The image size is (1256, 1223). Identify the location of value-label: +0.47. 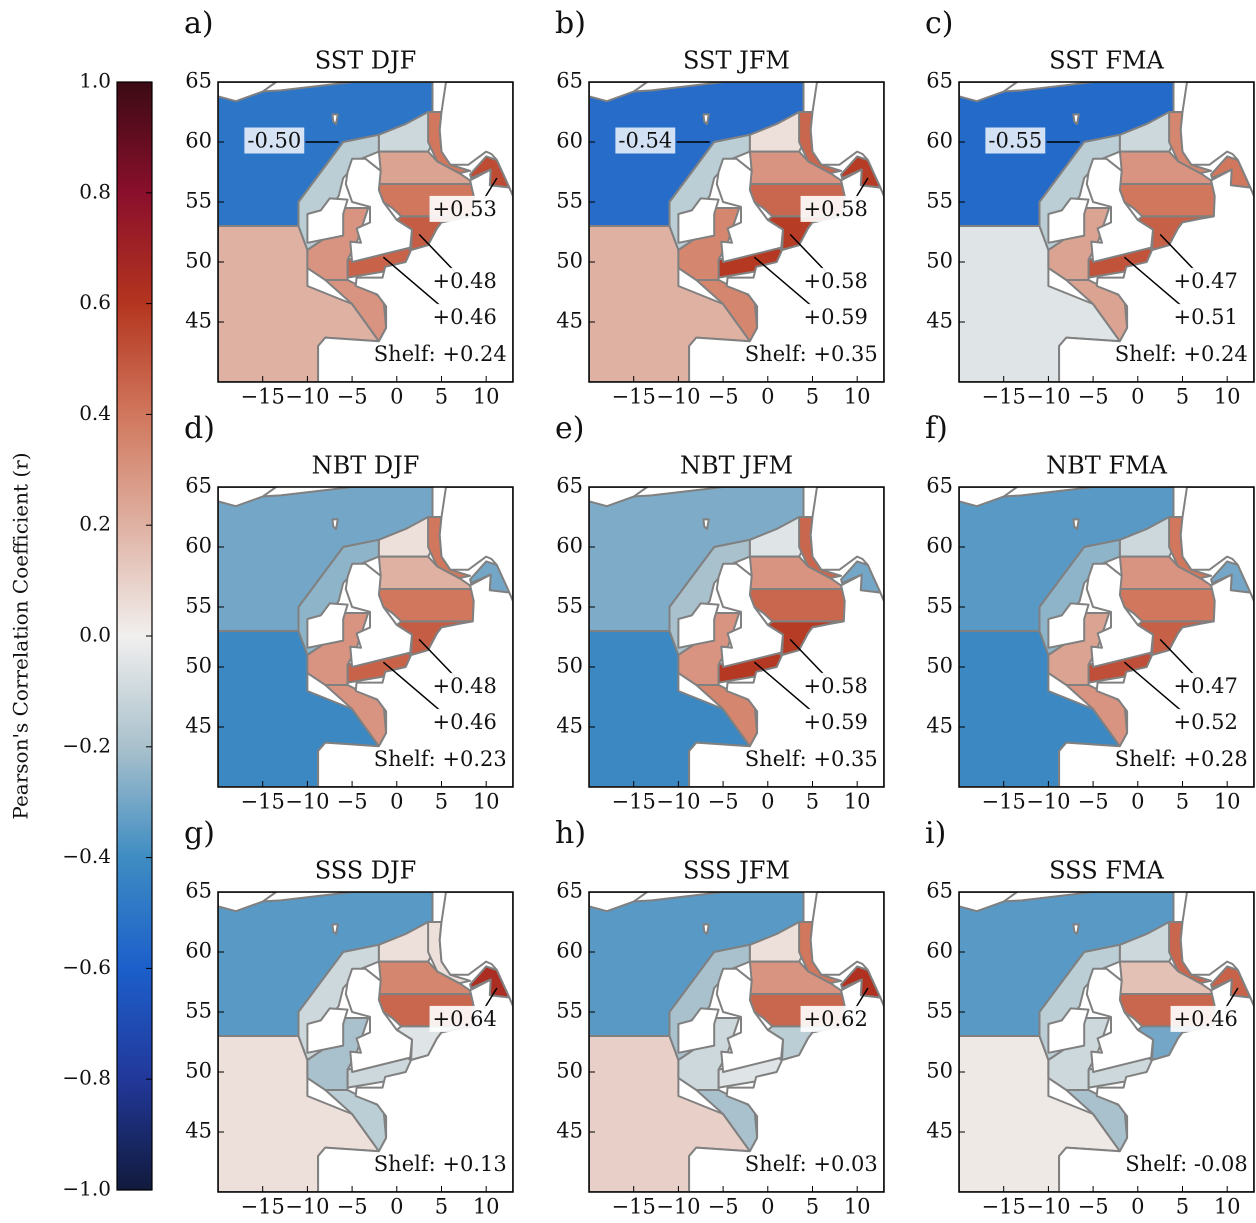
(1206, 281).